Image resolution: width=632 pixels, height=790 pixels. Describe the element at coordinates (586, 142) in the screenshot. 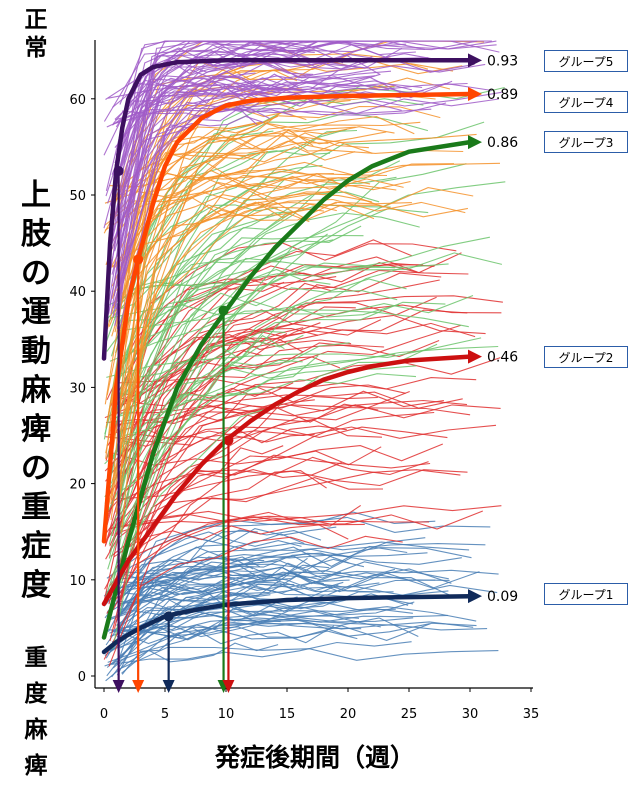

I see `group-label-3: グループ3` at that location.